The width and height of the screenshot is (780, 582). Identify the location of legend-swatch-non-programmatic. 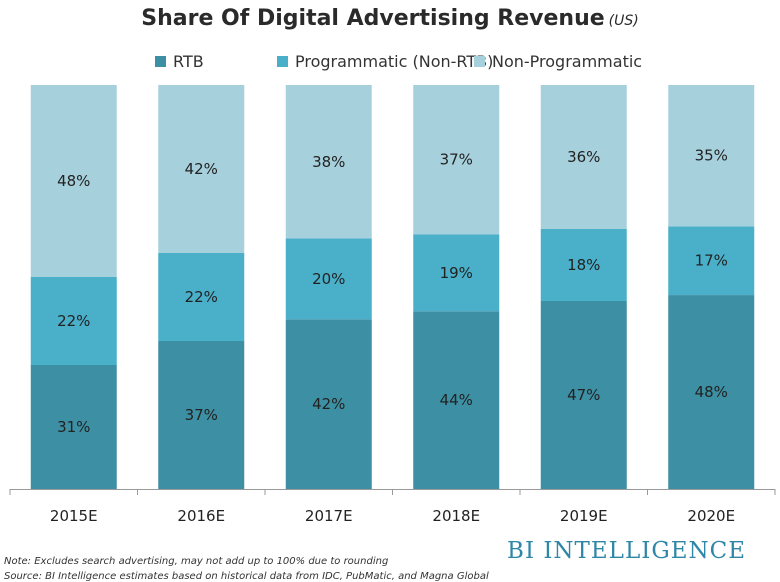
(479, 61).